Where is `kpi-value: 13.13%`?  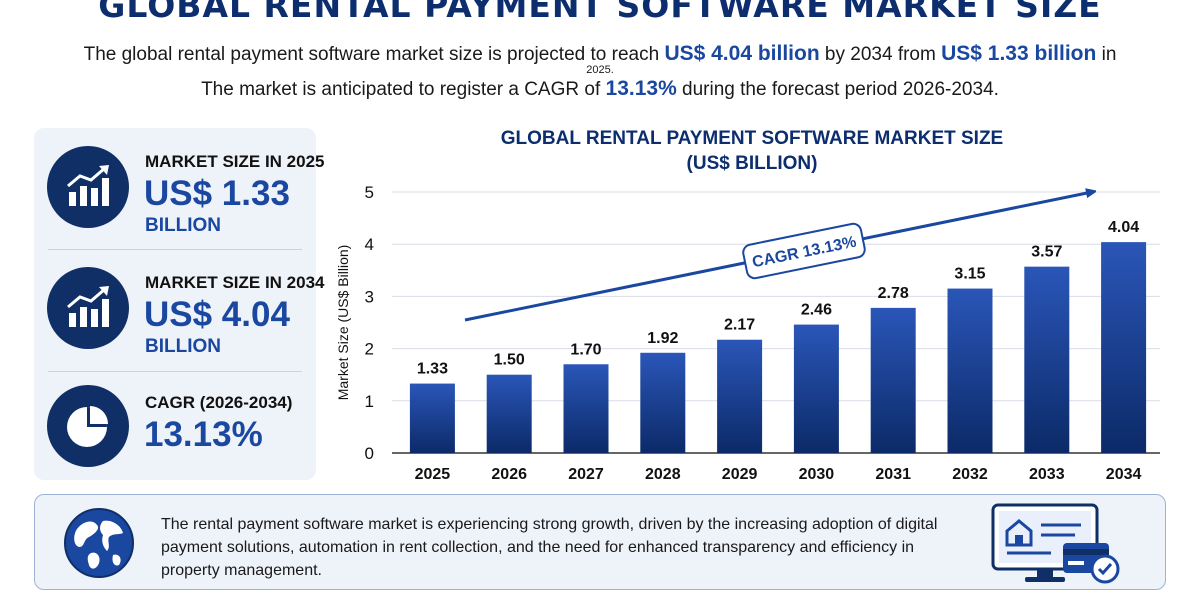
kpi-value: 13.13% is located at coordinates (203, 434).